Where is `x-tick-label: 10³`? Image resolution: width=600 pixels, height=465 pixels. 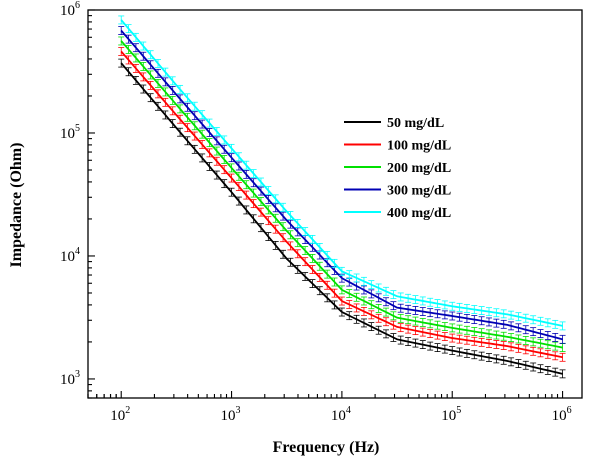 x-tick-label: 10³ is located at coordinates (231, 414).